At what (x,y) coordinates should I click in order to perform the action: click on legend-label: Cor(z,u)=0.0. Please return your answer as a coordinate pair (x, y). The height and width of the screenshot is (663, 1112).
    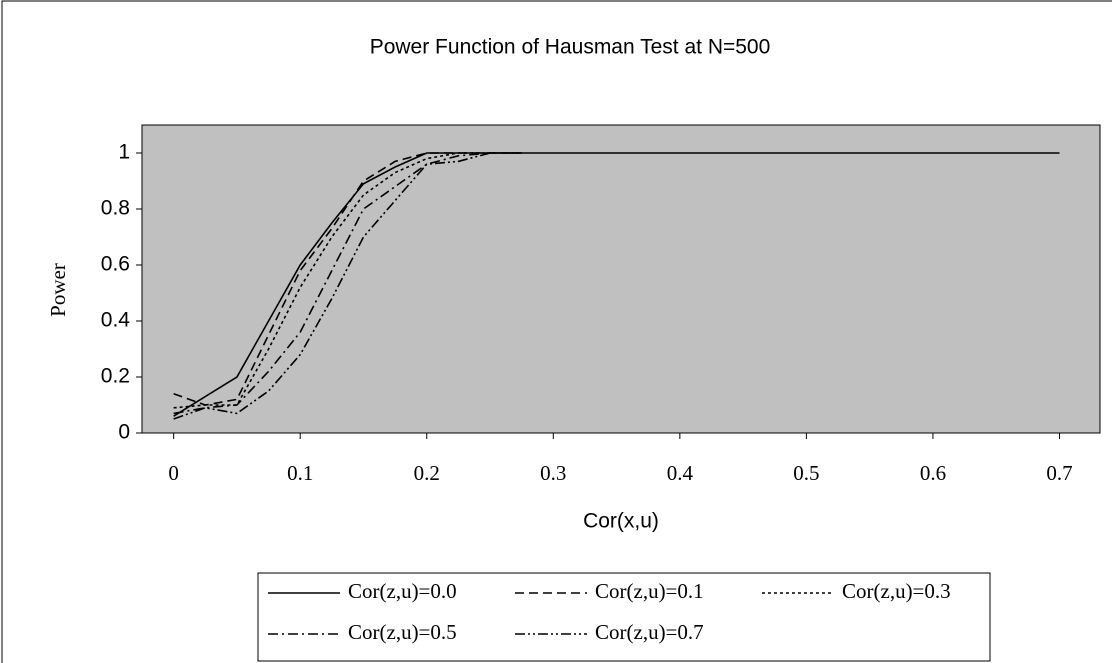
    Looking at the image, I should click on (402, 591).